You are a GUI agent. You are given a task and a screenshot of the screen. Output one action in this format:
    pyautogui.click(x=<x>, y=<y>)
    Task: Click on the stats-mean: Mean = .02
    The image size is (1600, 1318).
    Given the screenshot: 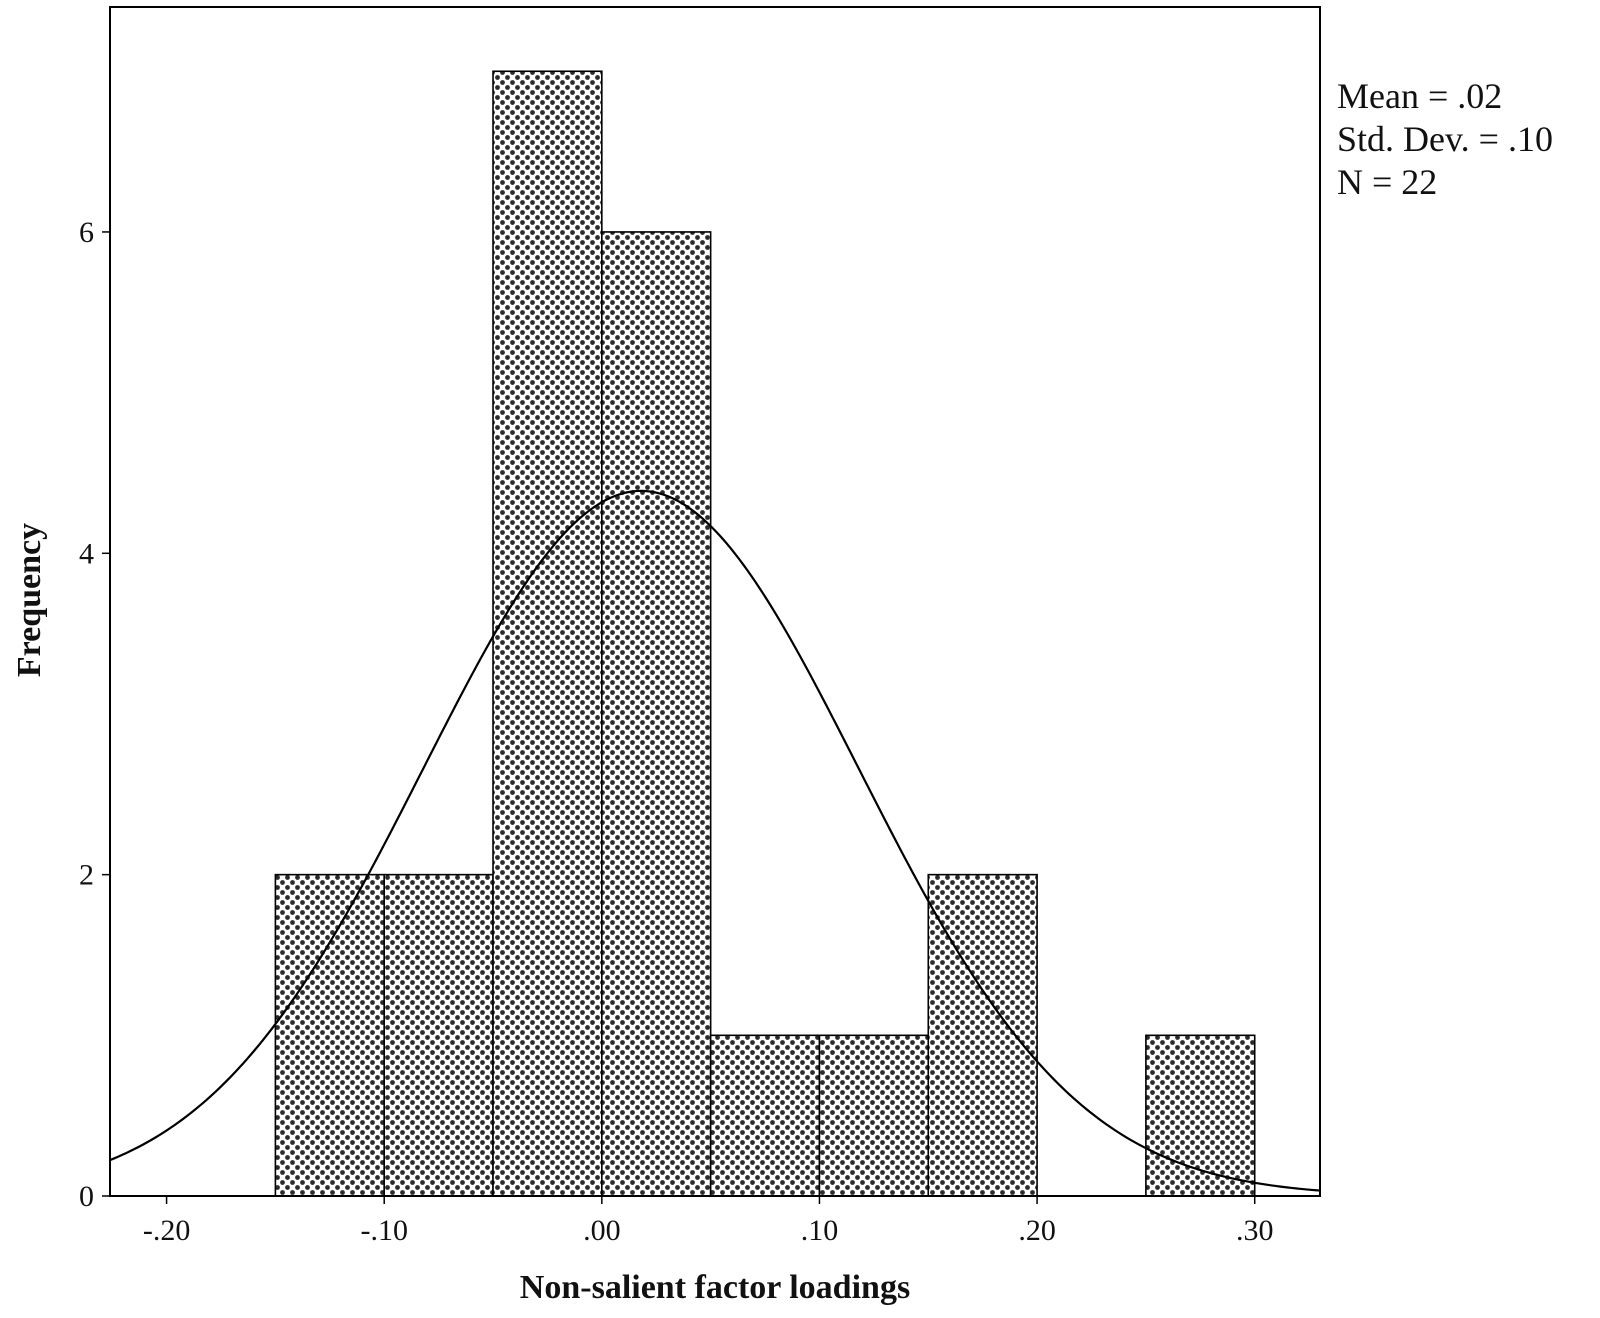 What is the action you would take?
    pyautogui.click(x=1419, y=96)
    